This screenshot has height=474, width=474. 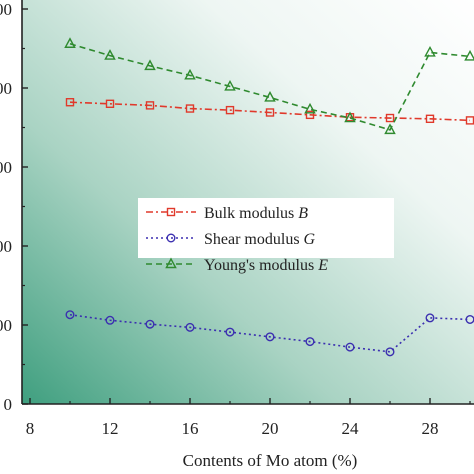 I want to click on x-tick-label: 12, so click(x=110, y=428).